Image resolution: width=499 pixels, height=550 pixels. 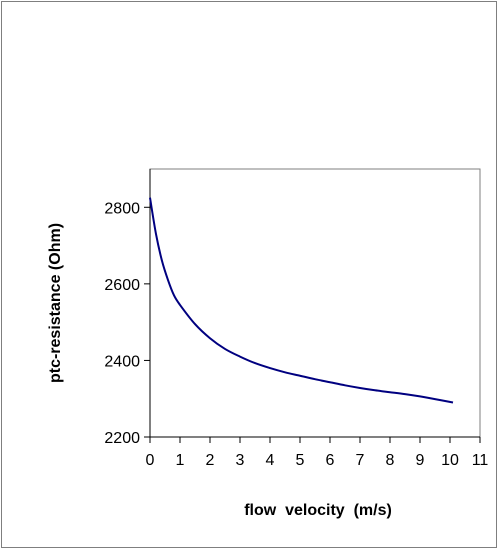 What do you see at coordinates (390, 460) in the screenshot?
I see `x-tick-label: 8` at bounding box center [390, 460].